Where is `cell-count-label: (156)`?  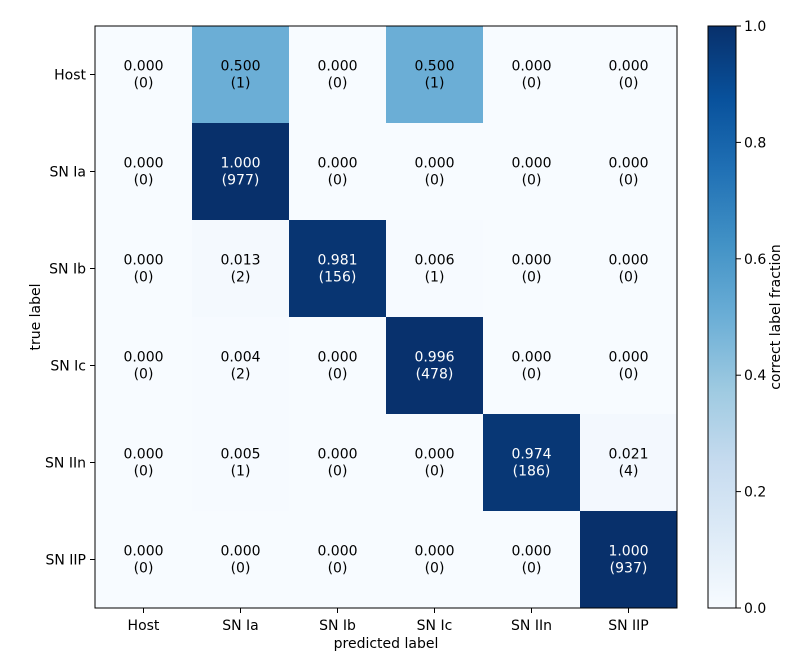
cell-count-label: (156) is located at coordinates (338, 278).